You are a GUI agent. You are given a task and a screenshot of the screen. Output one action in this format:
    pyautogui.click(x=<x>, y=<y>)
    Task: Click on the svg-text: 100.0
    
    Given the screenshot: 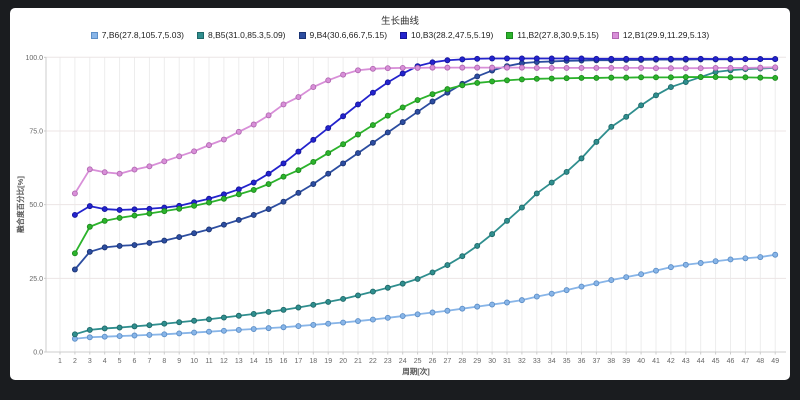 What is the action you would take?
    pyautogui.click(x=34, y=58)
    